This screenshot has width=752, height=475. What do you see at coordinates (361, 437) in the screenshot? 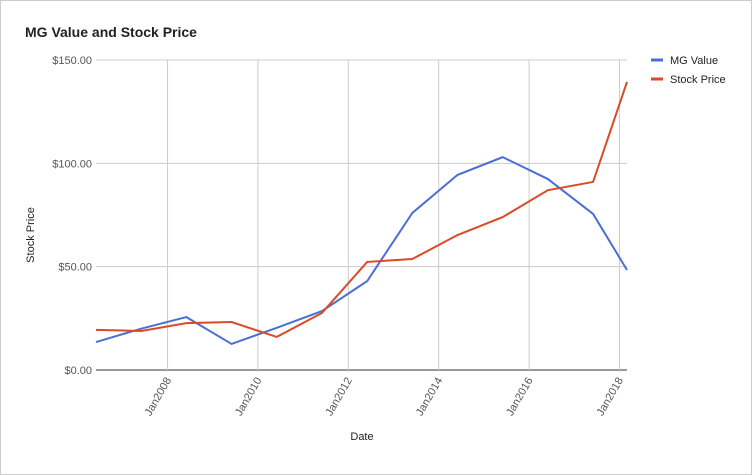
I see `x-axis-title: Date` at bounding box center [361, 437].